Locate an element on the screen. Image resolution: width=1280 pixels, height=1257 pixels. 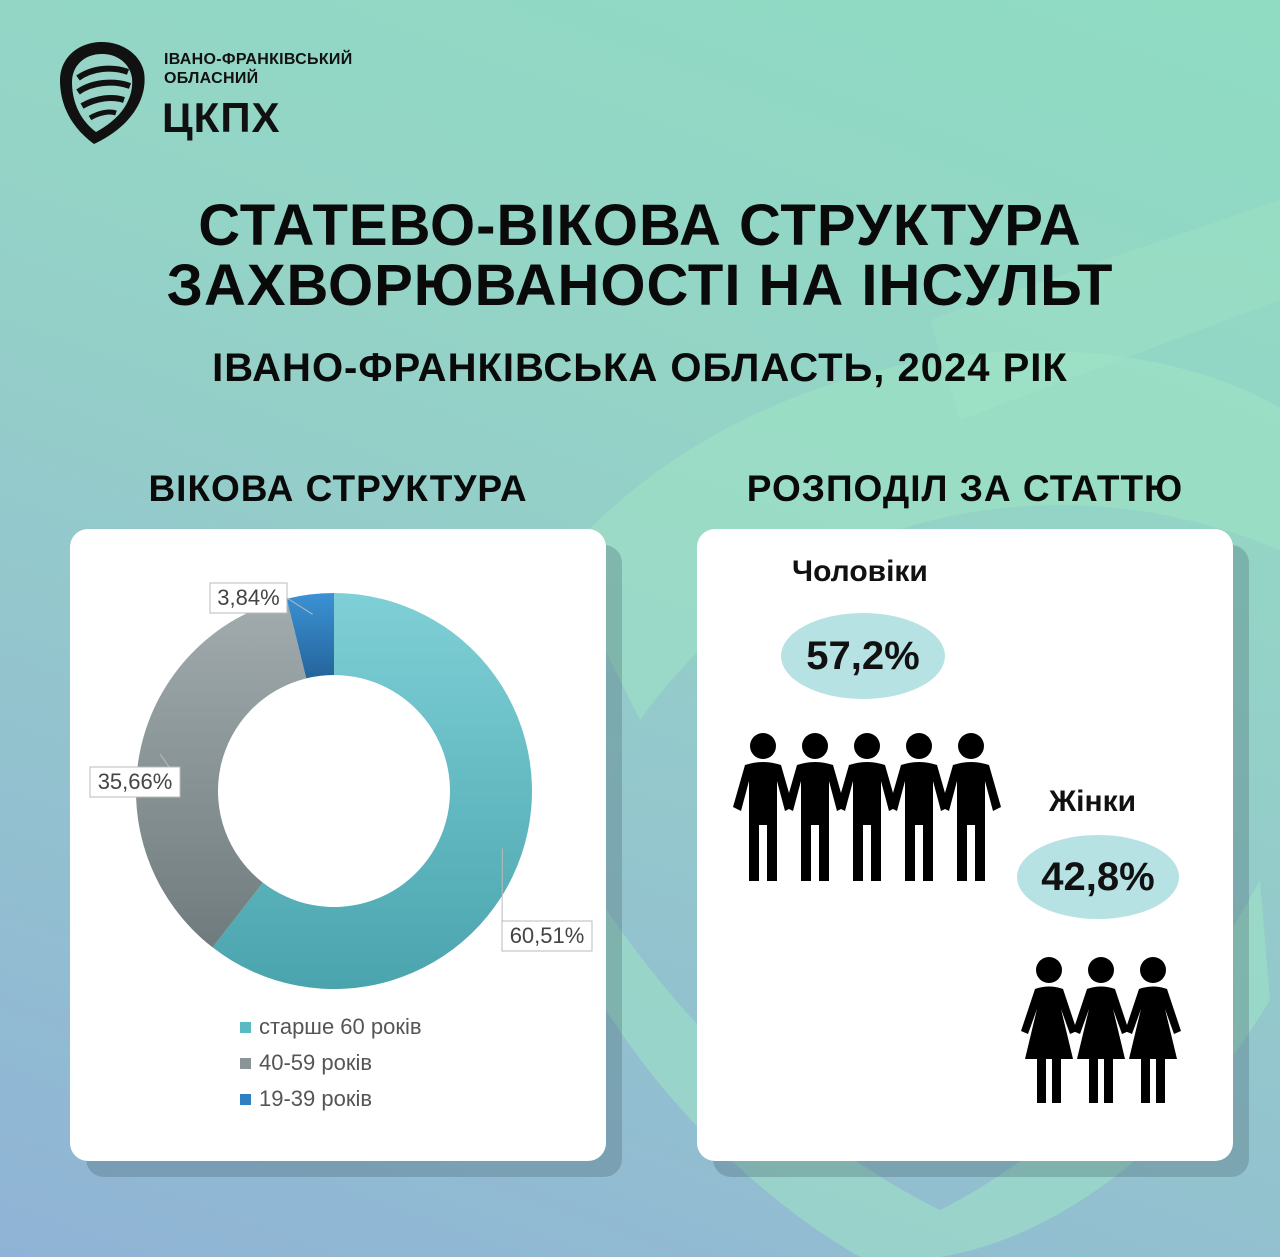
men-figures-icon is located at coordinates (867, 807).